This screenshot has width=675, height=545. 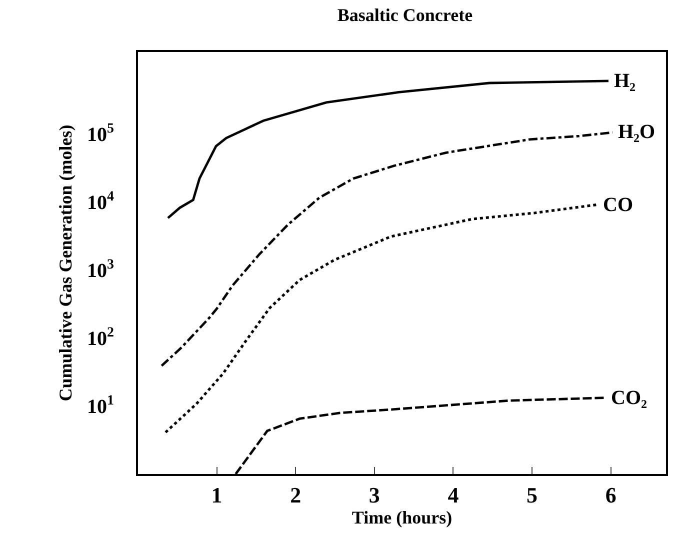 What do you see at coordinates (610, 495) in the screenshot?
I see `x-tick-label: 6` at bounding box center [610, 495].